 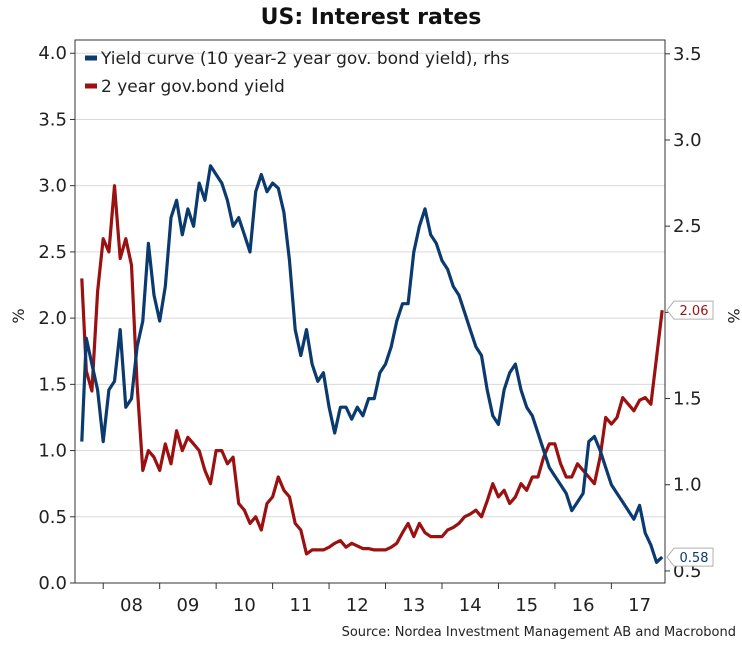 I want to click on right-tick-label: 1.0, so click(x=687, y=485).